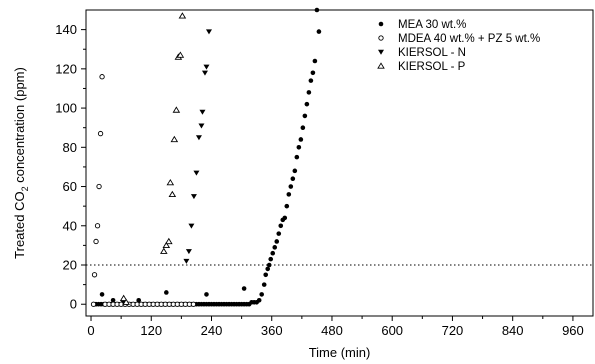 The width and height of the screenshot is (595, 364). What do you see at coordinates (66, 29) in the screenshot?
I see `y-tick-label: 140` at bounding box center [66, 29].